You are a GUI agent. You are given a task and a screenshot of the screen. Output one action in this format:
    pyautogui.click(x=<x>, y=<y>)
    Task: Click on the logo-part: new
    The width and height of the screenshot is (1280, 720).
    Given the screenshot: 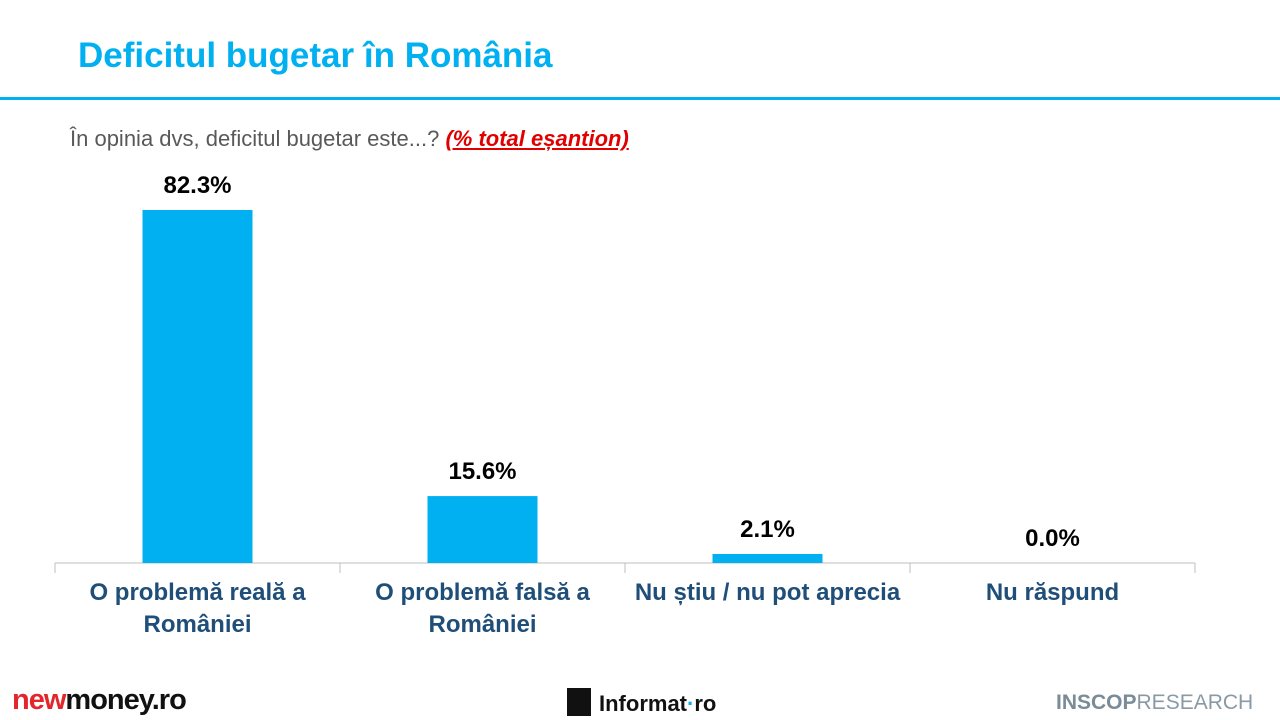 What is the action you would take?
    pyautogui.click(x=39, y=700)
    